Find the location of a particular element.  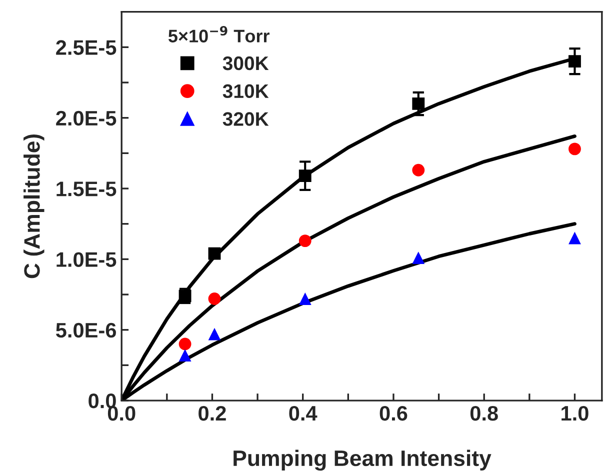

y-tick-label: 0.0 is located at coordinates (102, 401).